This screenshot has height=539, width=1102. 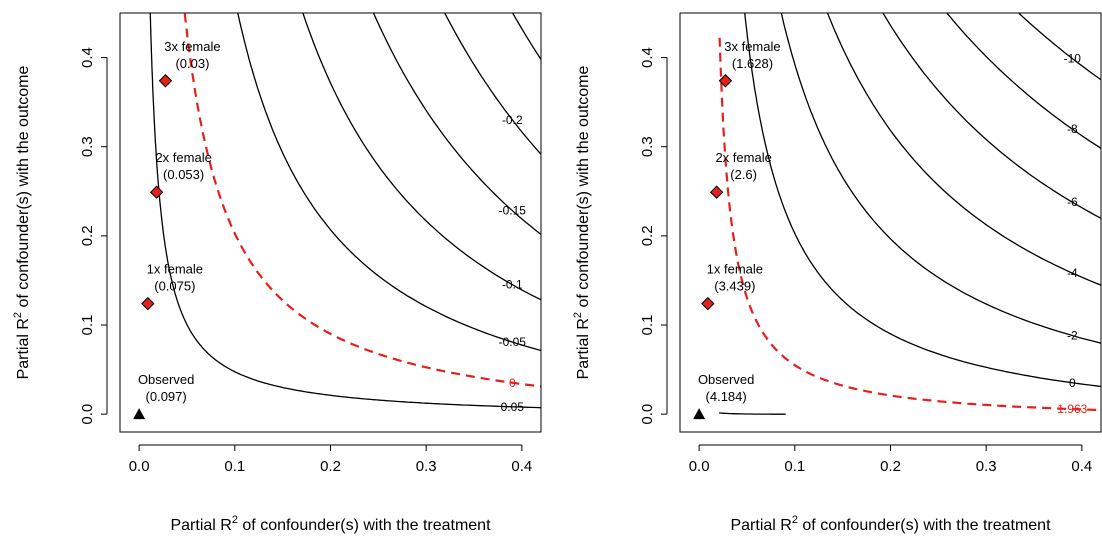 I want to click on contour-label-3: -2, so click(x=1072, y=336).